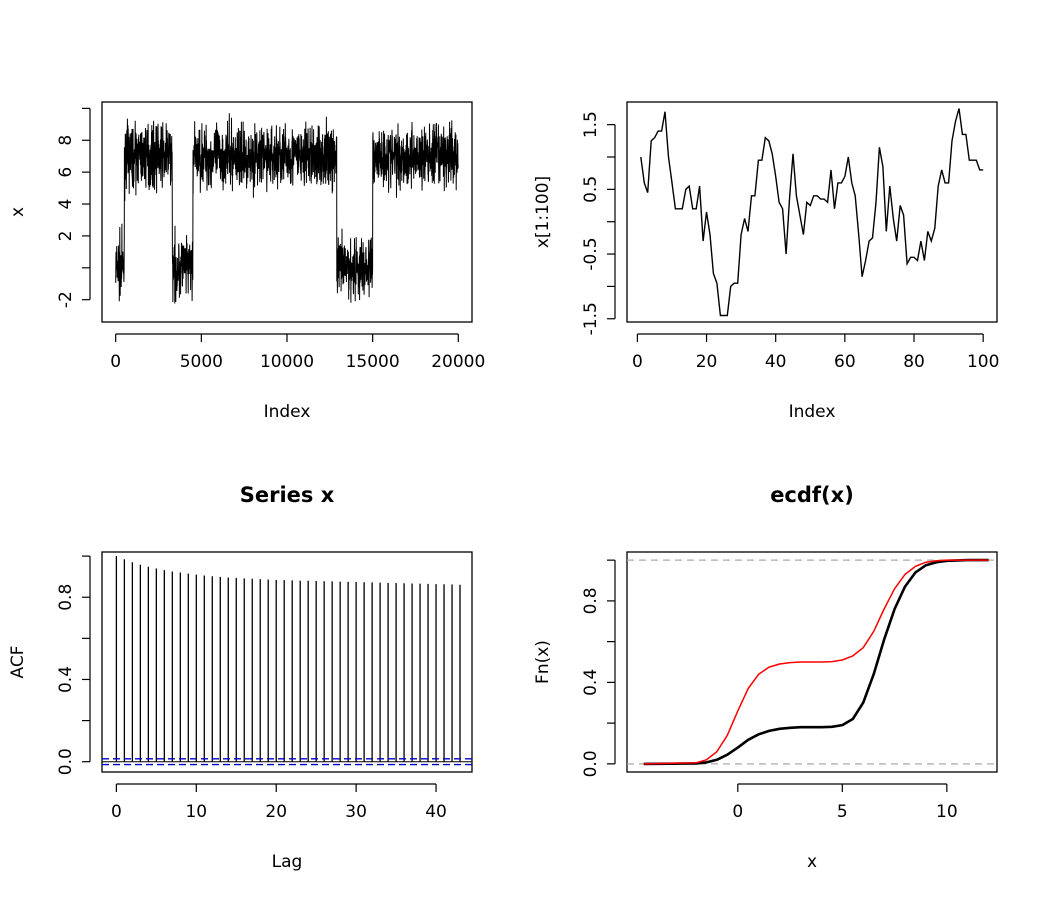  Describe the element at coordinates (66, 140) in the screenshot. I see `y-tick-label: 8` at that location.